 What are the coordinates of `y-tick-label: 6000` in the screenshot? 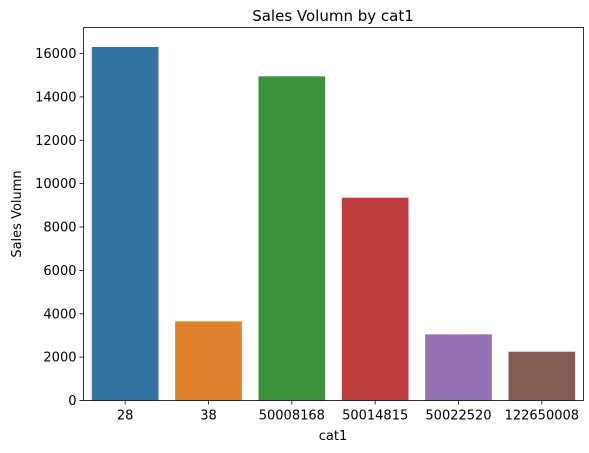 It's located at (59, 271).